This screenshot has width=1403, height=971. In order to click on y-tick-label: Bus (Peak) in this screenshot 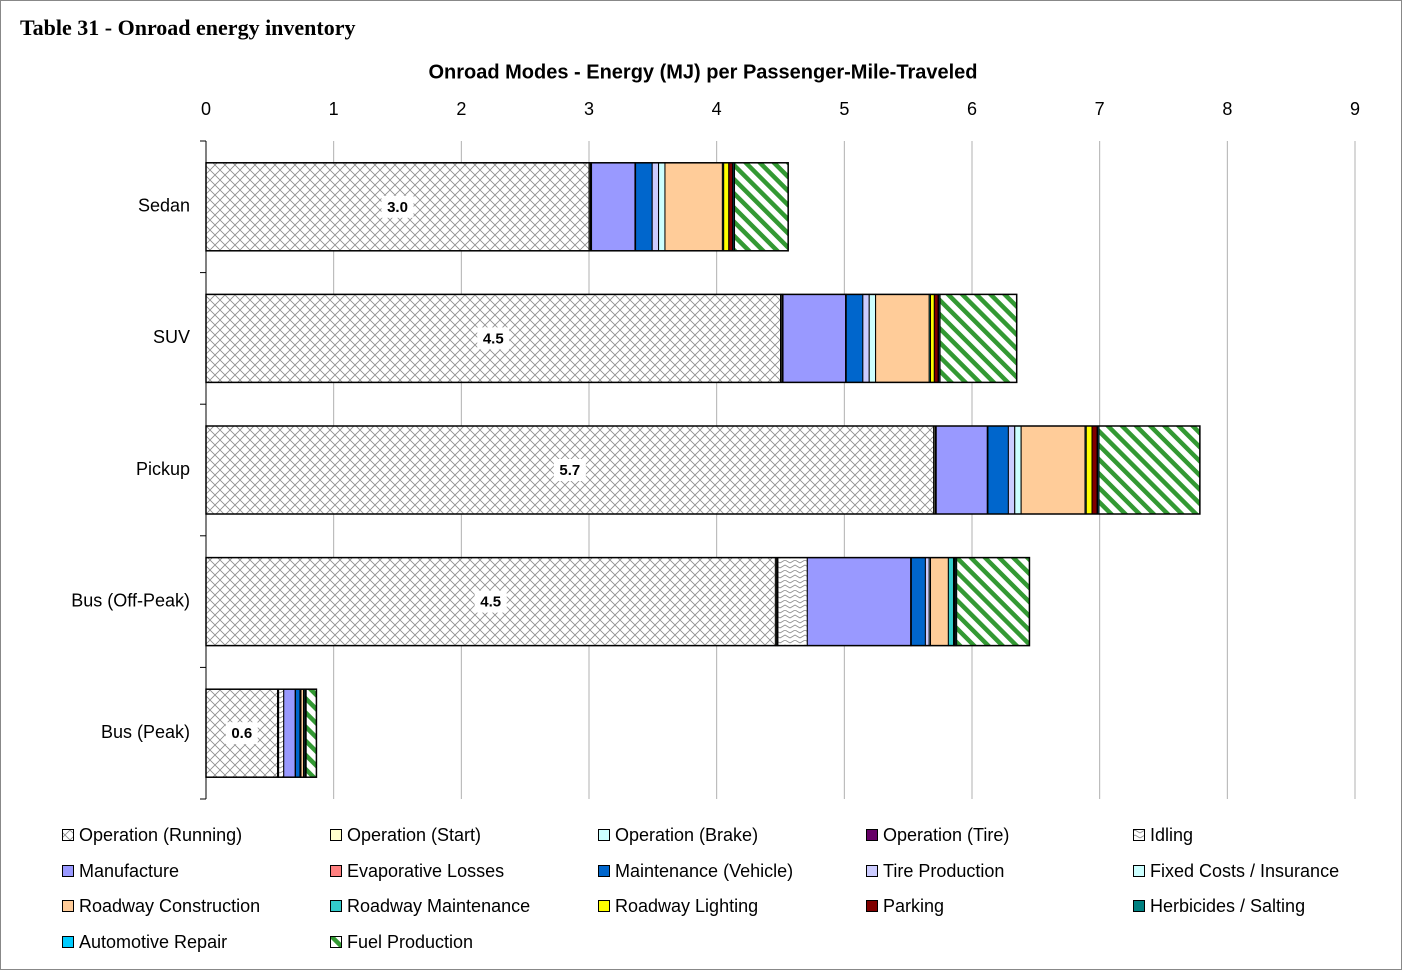, I will do `click(145, 732)`.